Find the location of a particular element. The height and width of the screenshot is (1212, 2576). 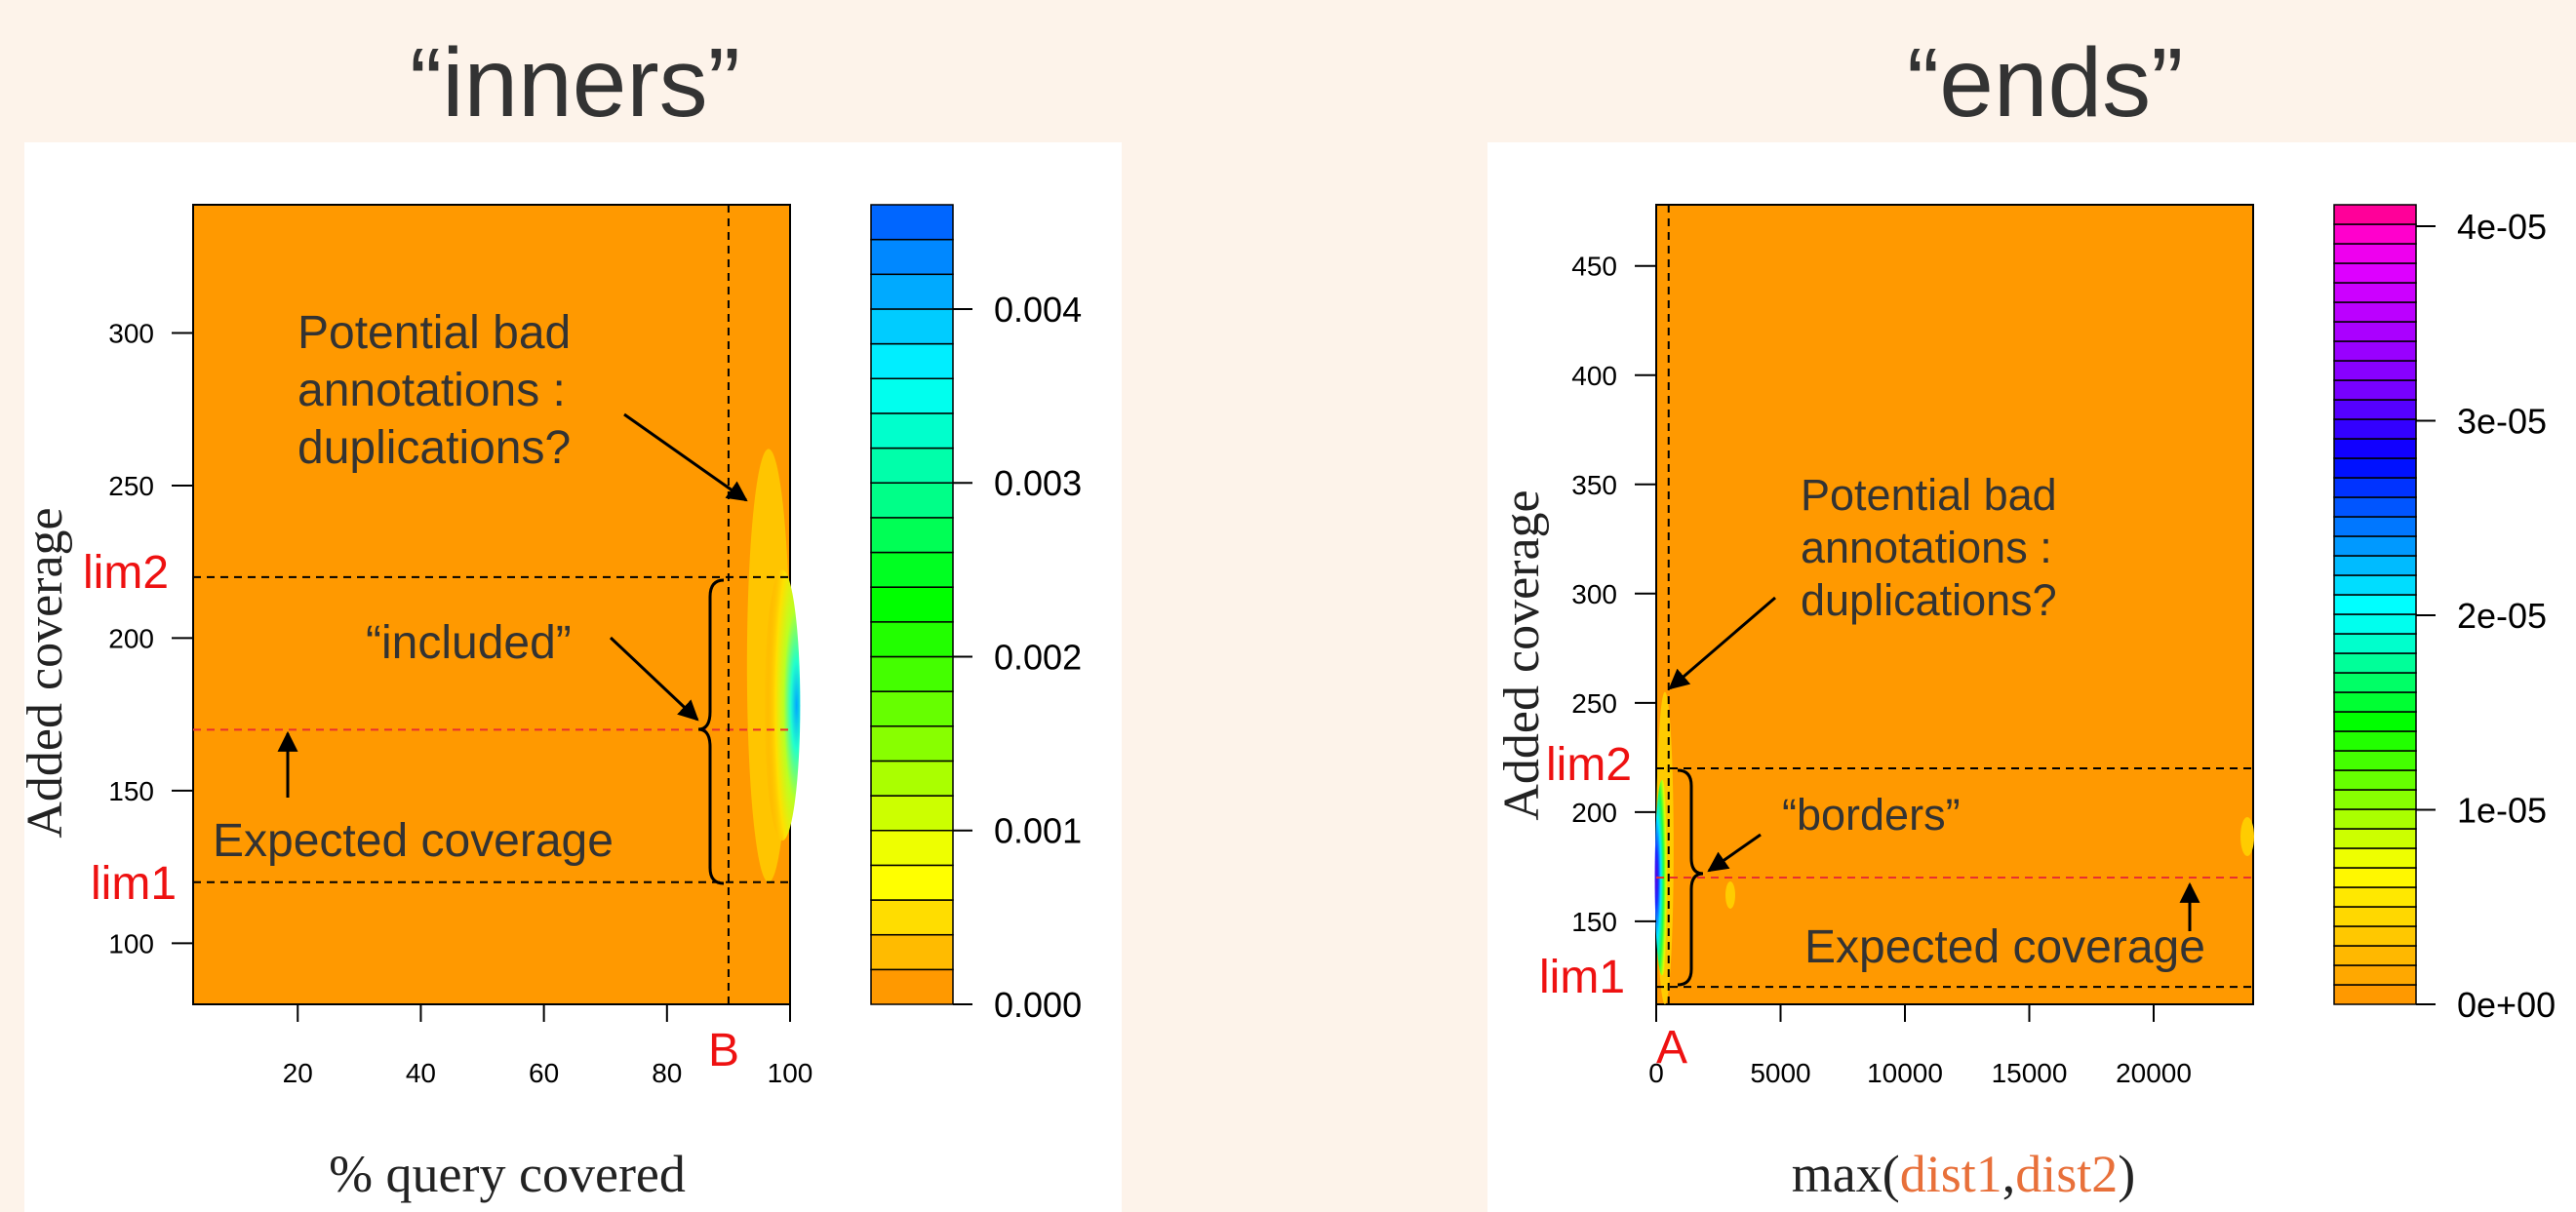

borders-label: “borders” is located at coordinates (1871, 815).